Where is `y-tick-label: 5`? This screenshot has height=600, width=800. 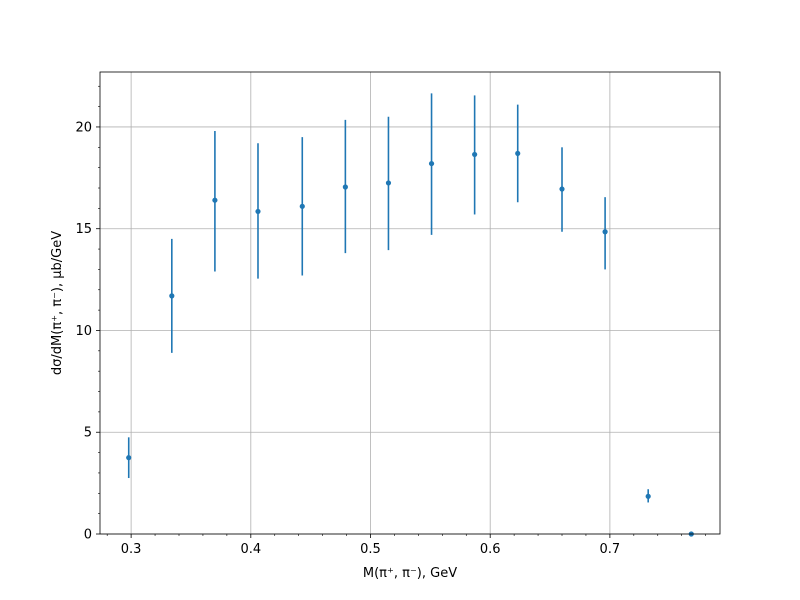
y-tick-label: 5 is located at coordinates (88, 433).